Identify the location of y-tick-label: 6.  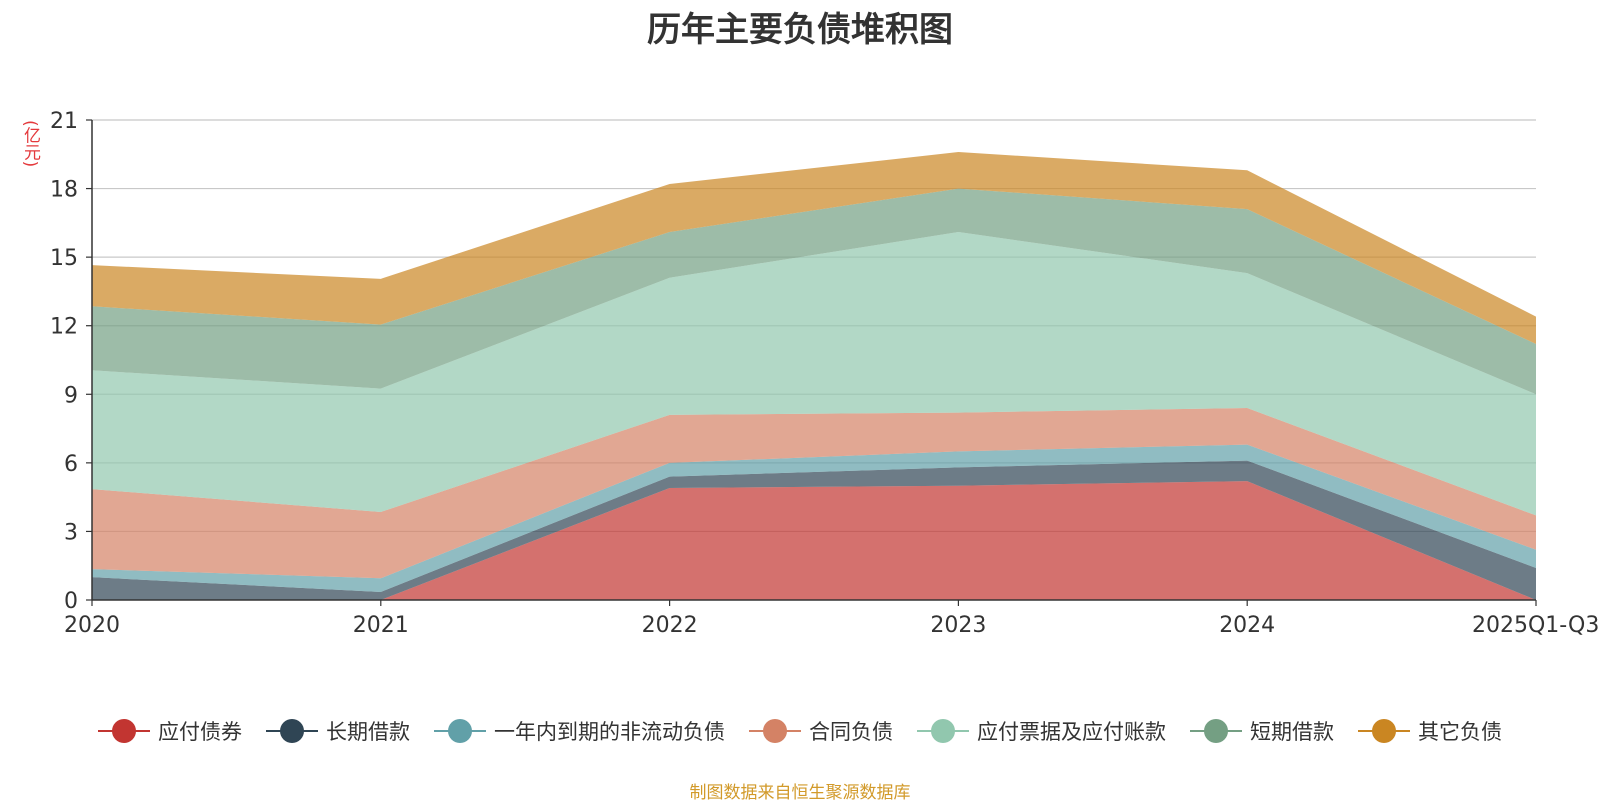
(71, 464).